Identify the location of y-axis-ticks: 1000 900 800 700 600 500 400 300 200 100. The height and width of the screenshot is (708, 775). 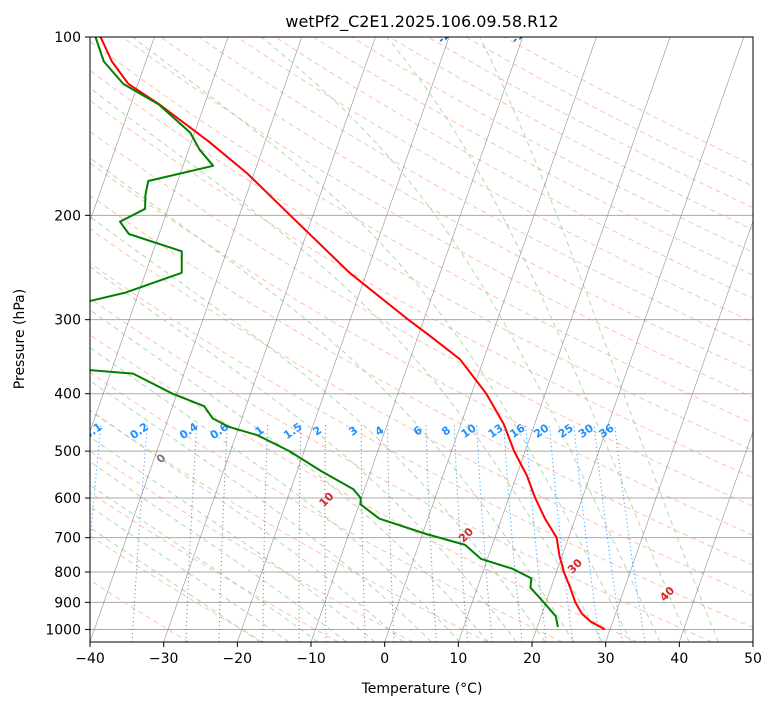
(67, 334).